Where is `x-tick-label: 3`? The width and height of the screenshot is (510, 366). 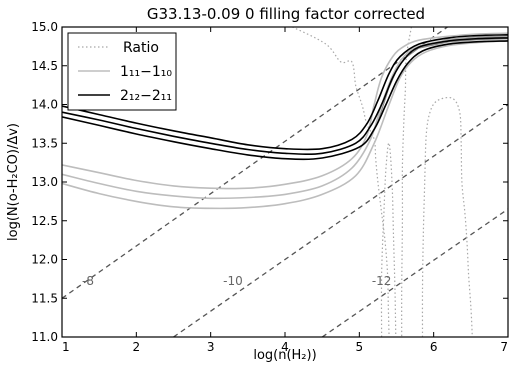 x-tick-label: 3 is located at coordinates (211, 347).